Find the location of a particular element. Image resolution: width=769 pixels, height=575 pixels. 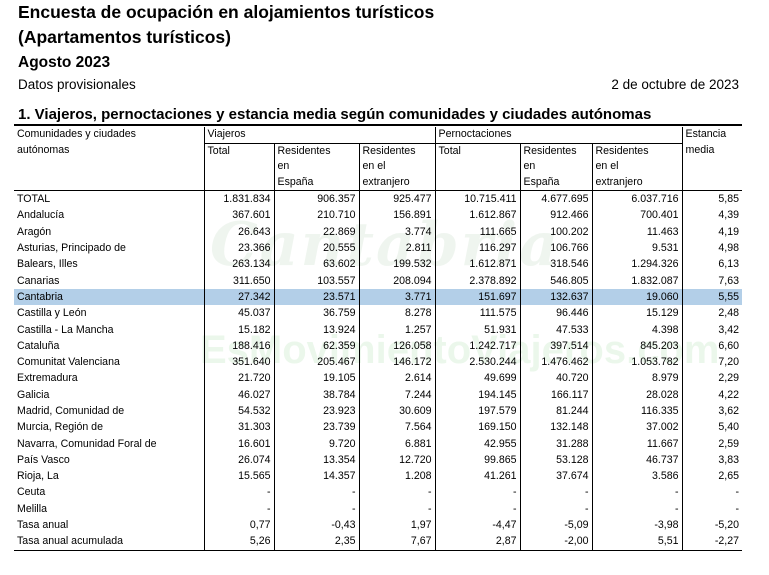

table-cell: 6.881 is located at coordinates (396, 443).